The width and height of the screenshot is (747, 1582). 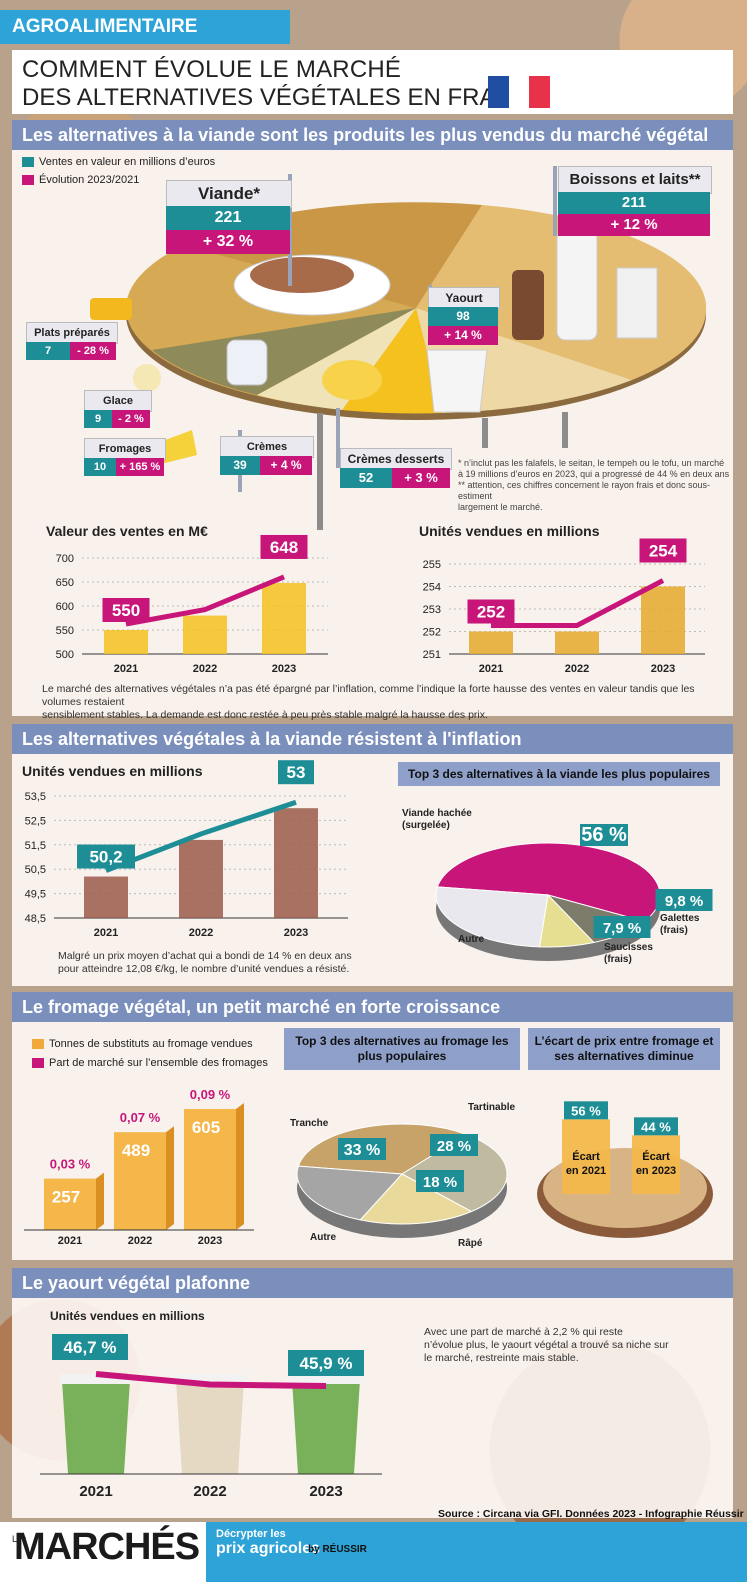 I want to click on gap-value-box, so click(x=586, y=1110).